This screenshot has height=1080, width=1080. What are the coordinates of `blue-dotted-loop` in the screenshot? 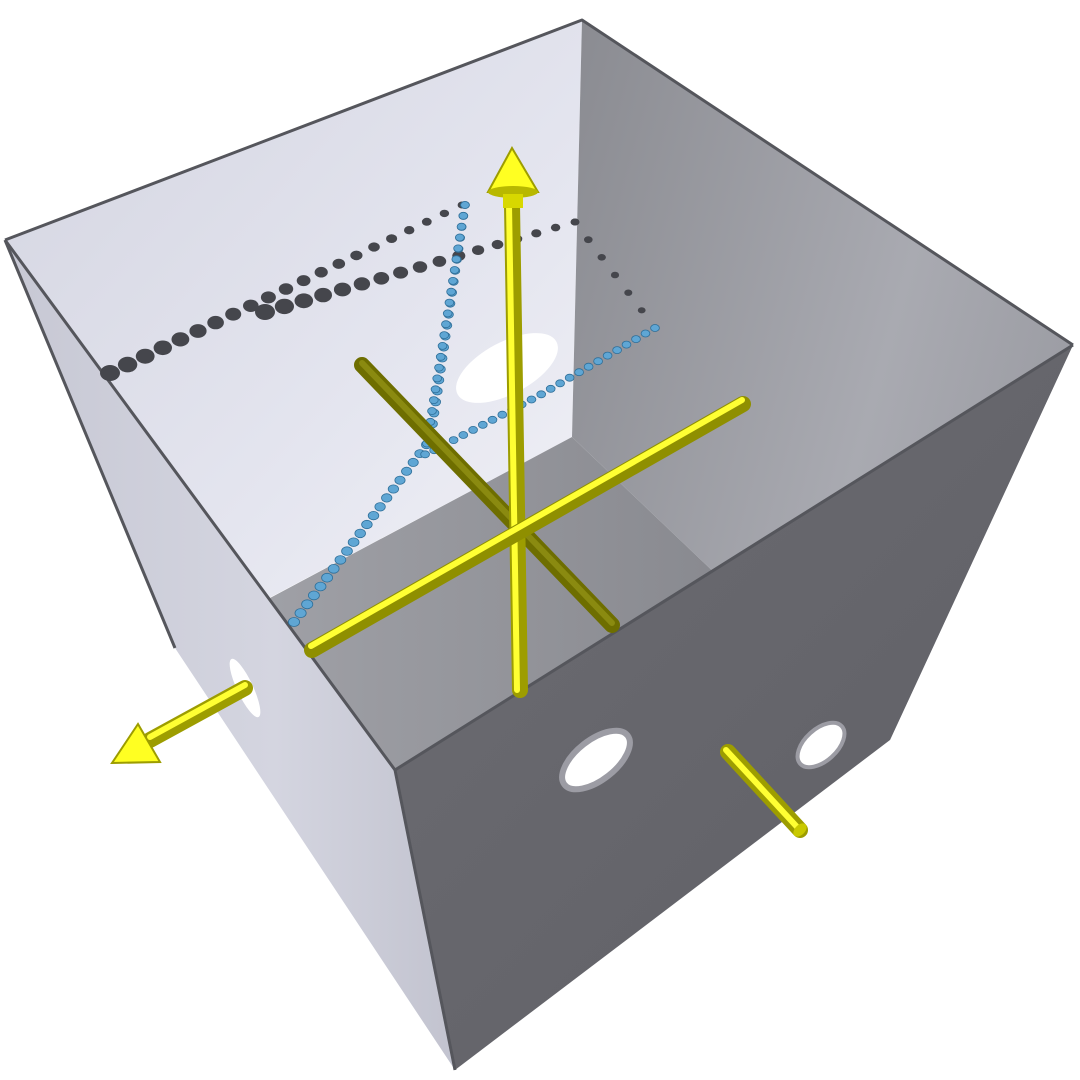 It's located at (473, 414).